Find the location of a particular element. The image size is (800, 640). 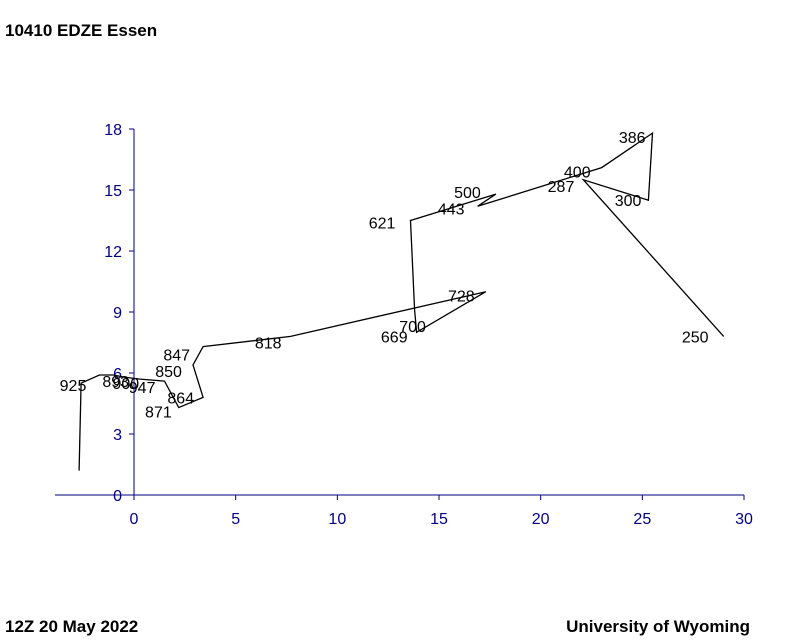

valid-time: 12Z 20 May 2022 is located at coordinates (72, 626).